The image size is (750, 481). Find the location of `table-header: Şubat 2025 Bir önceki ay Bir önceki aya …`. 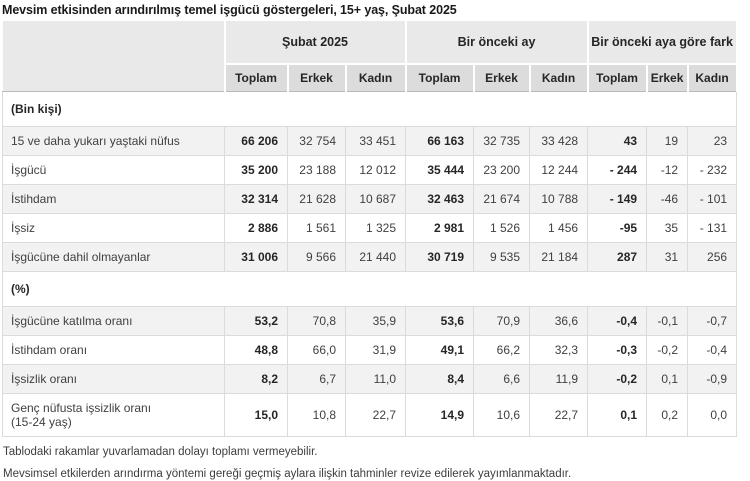

table-header: Şubat 2025 Bir önceki ay Bir önceki aya … is located at coordinates (370, 56).